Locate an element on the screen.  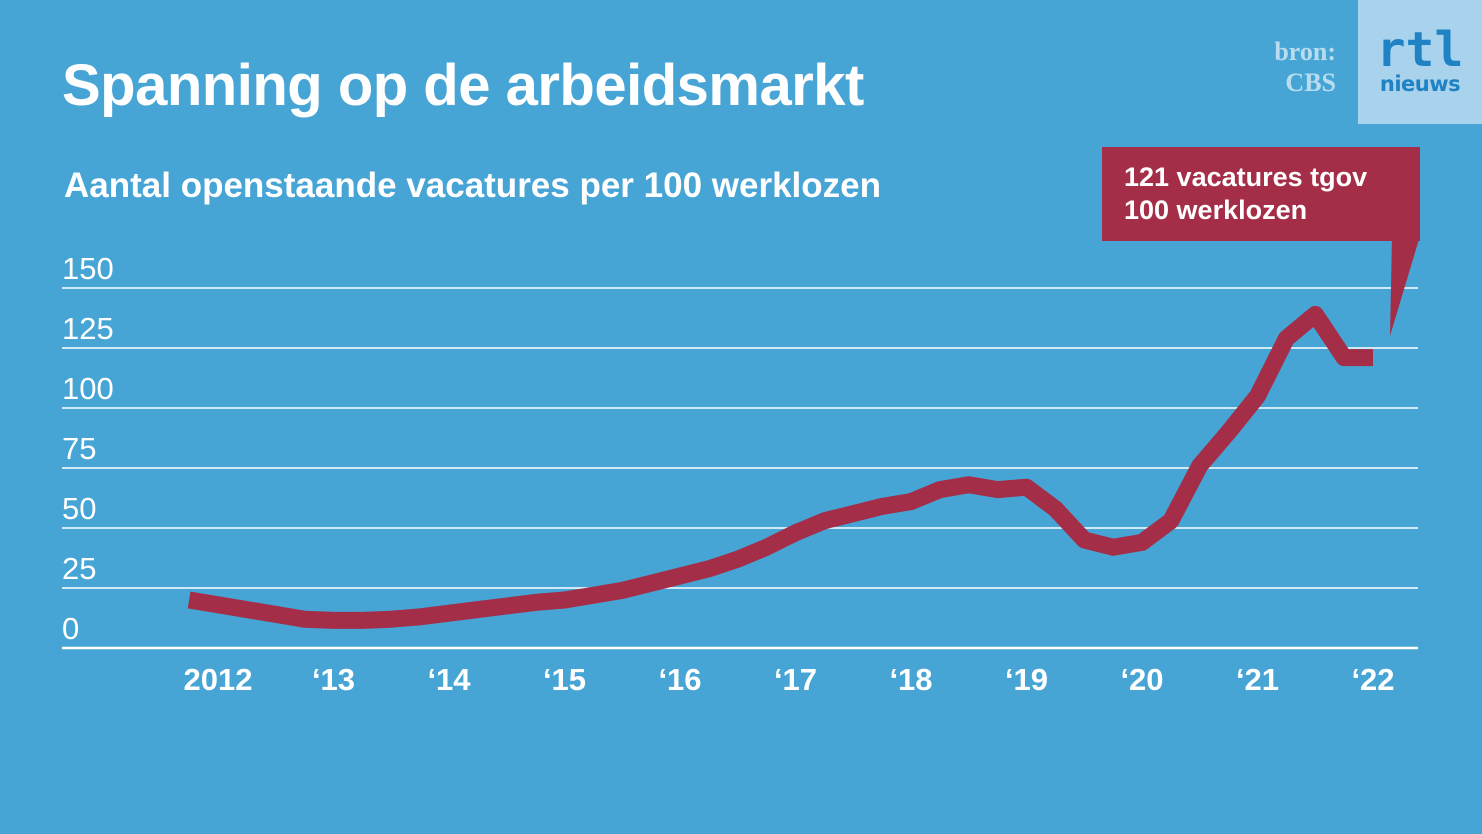
rtl-nieuws-logo: rtl nieuws is located at coordinates (1420, 62).